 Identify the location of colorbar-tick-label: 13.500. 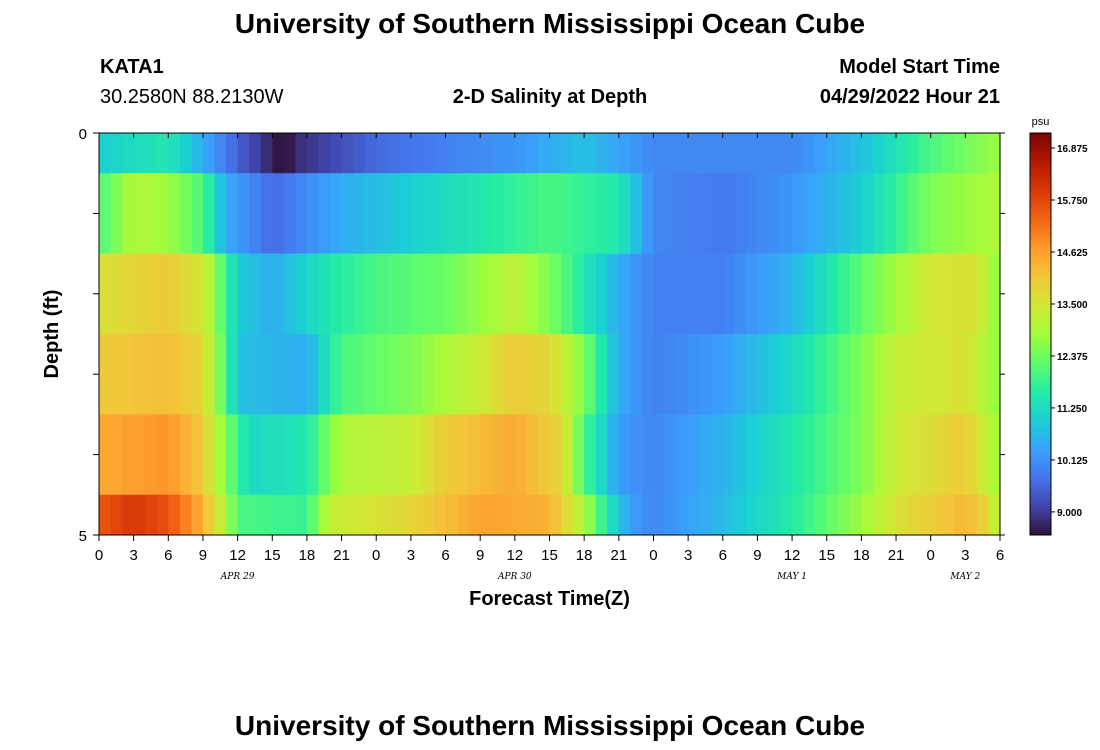
(1072, 305).